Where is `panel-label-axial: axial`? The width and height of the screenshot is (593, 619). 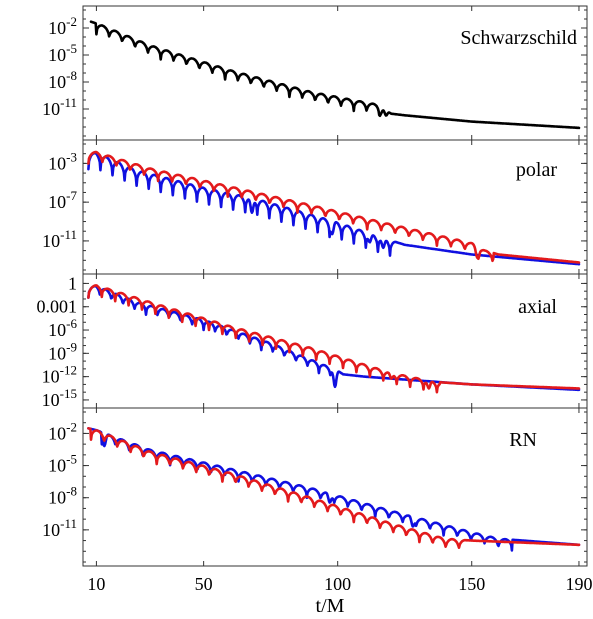 panel-label-axial: axial is located at coordinates (537, 307).